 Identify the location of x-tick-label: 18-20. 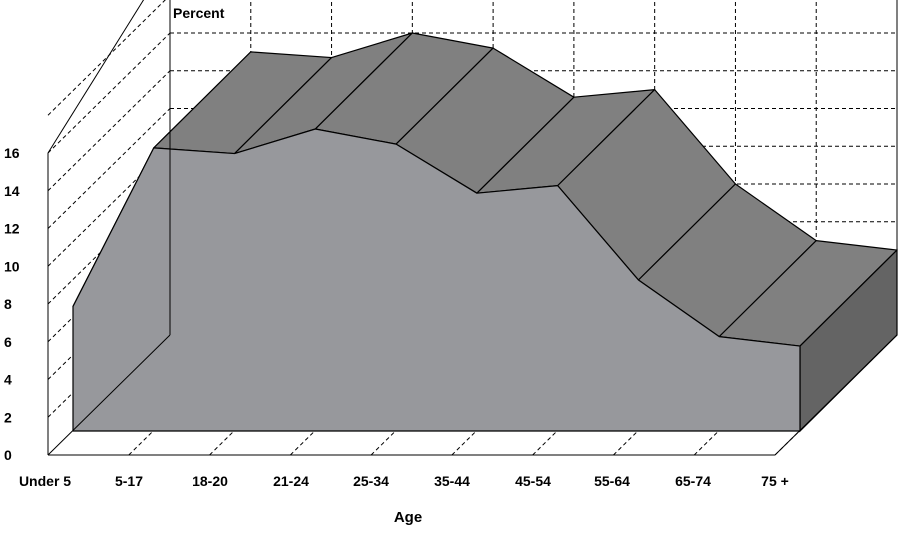
(210, 481).